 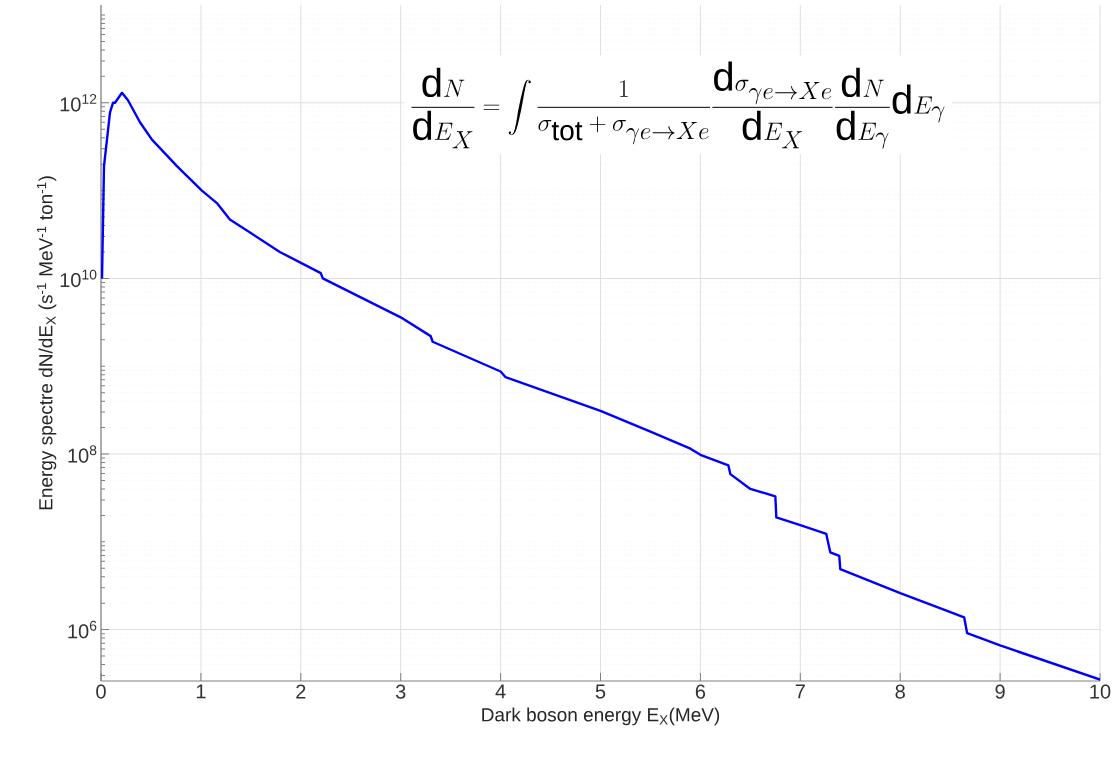 What do you see at coordinates (78, 278) in the screenshot?
I see `y-tick-label: 10$^{10}$` at bounding box center [78, 278].